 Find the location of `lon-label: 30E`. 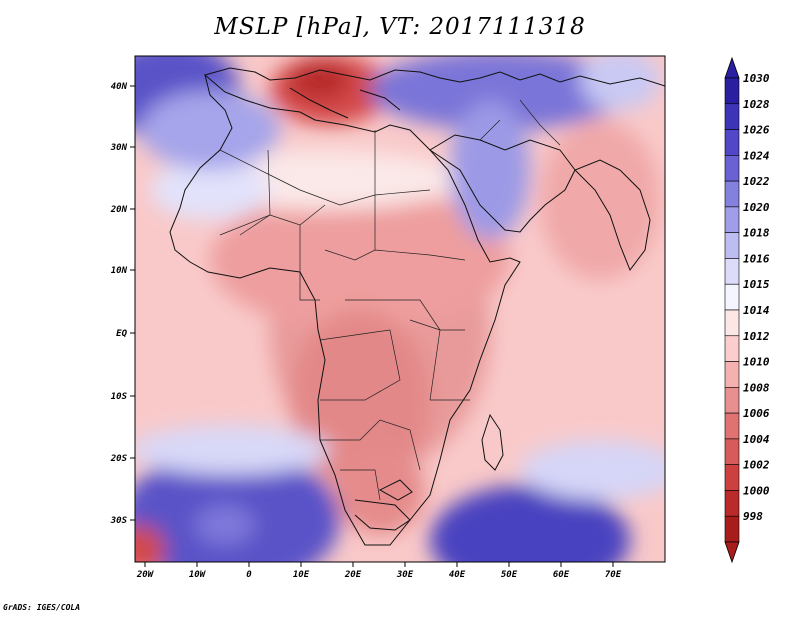

lon-label: 30E is located at coordinates (405, 575).